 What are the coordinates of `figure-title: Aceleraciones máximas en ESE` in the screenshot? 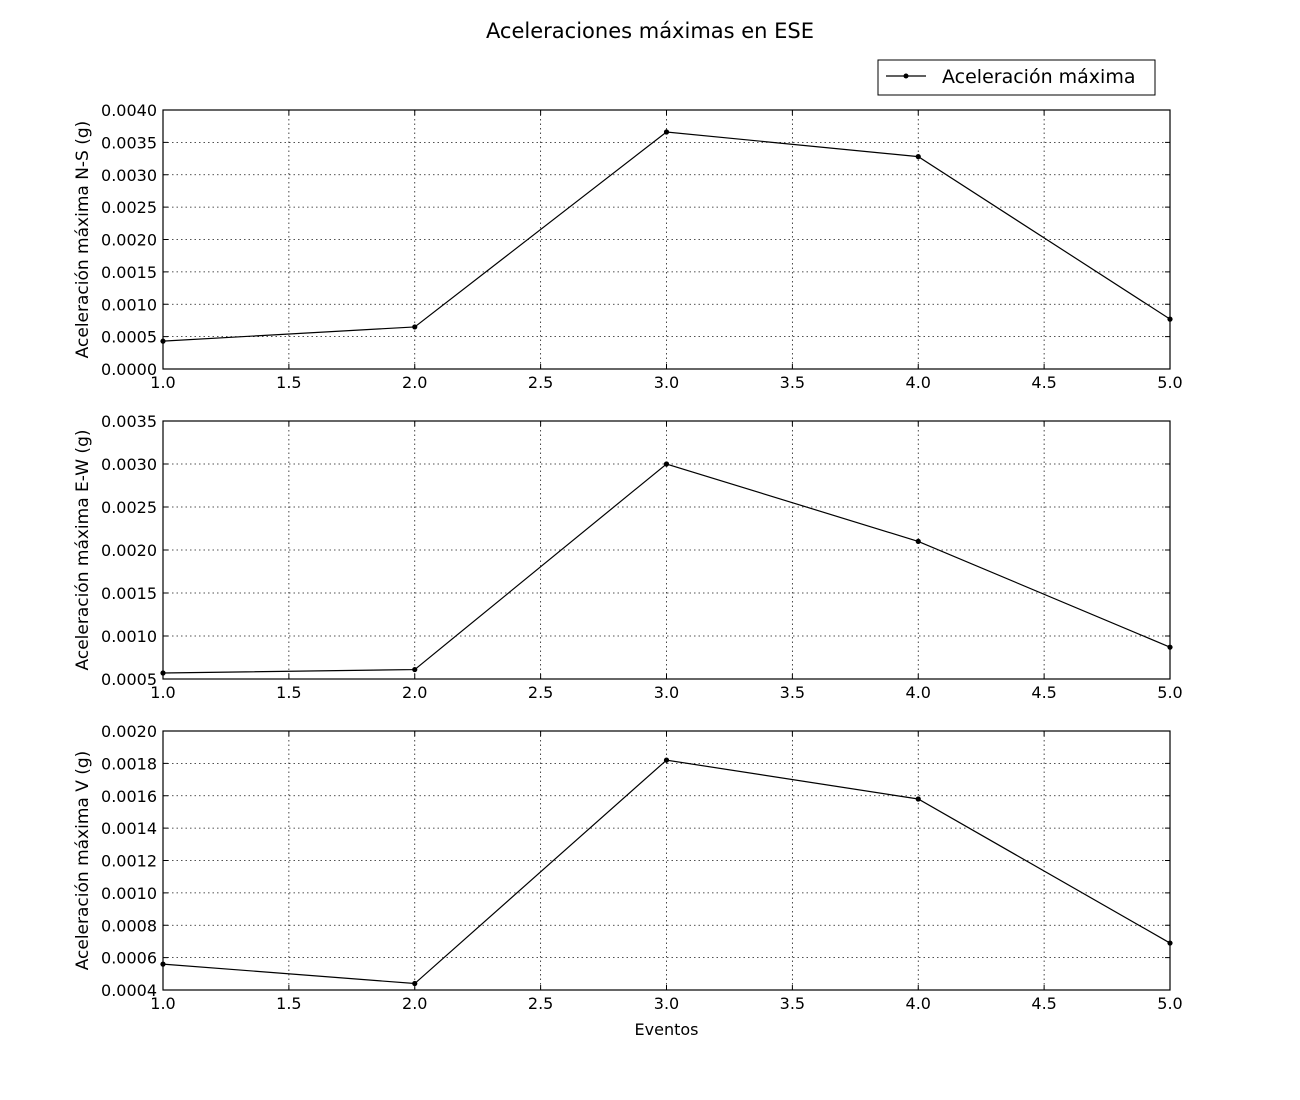 It's located at (650, 31).